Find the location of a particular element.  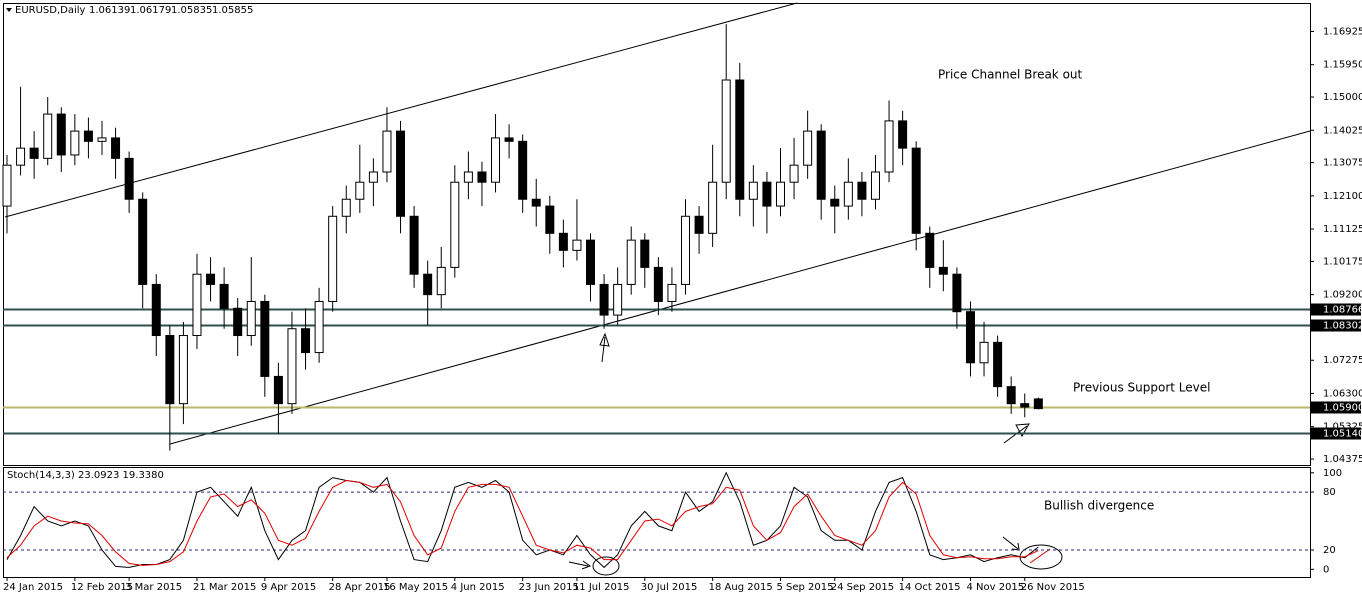

x-tick-label: 30 Jul 2015 is located at coordinates (669, 587).